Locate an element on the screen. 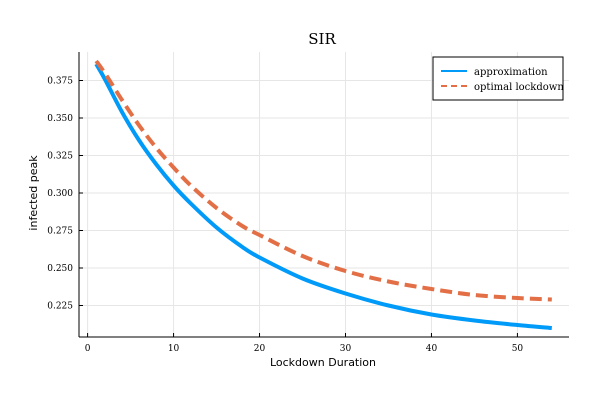 The image size is (600, 400). y-tick-label: 0.325 is located at coordinates (60, 157).